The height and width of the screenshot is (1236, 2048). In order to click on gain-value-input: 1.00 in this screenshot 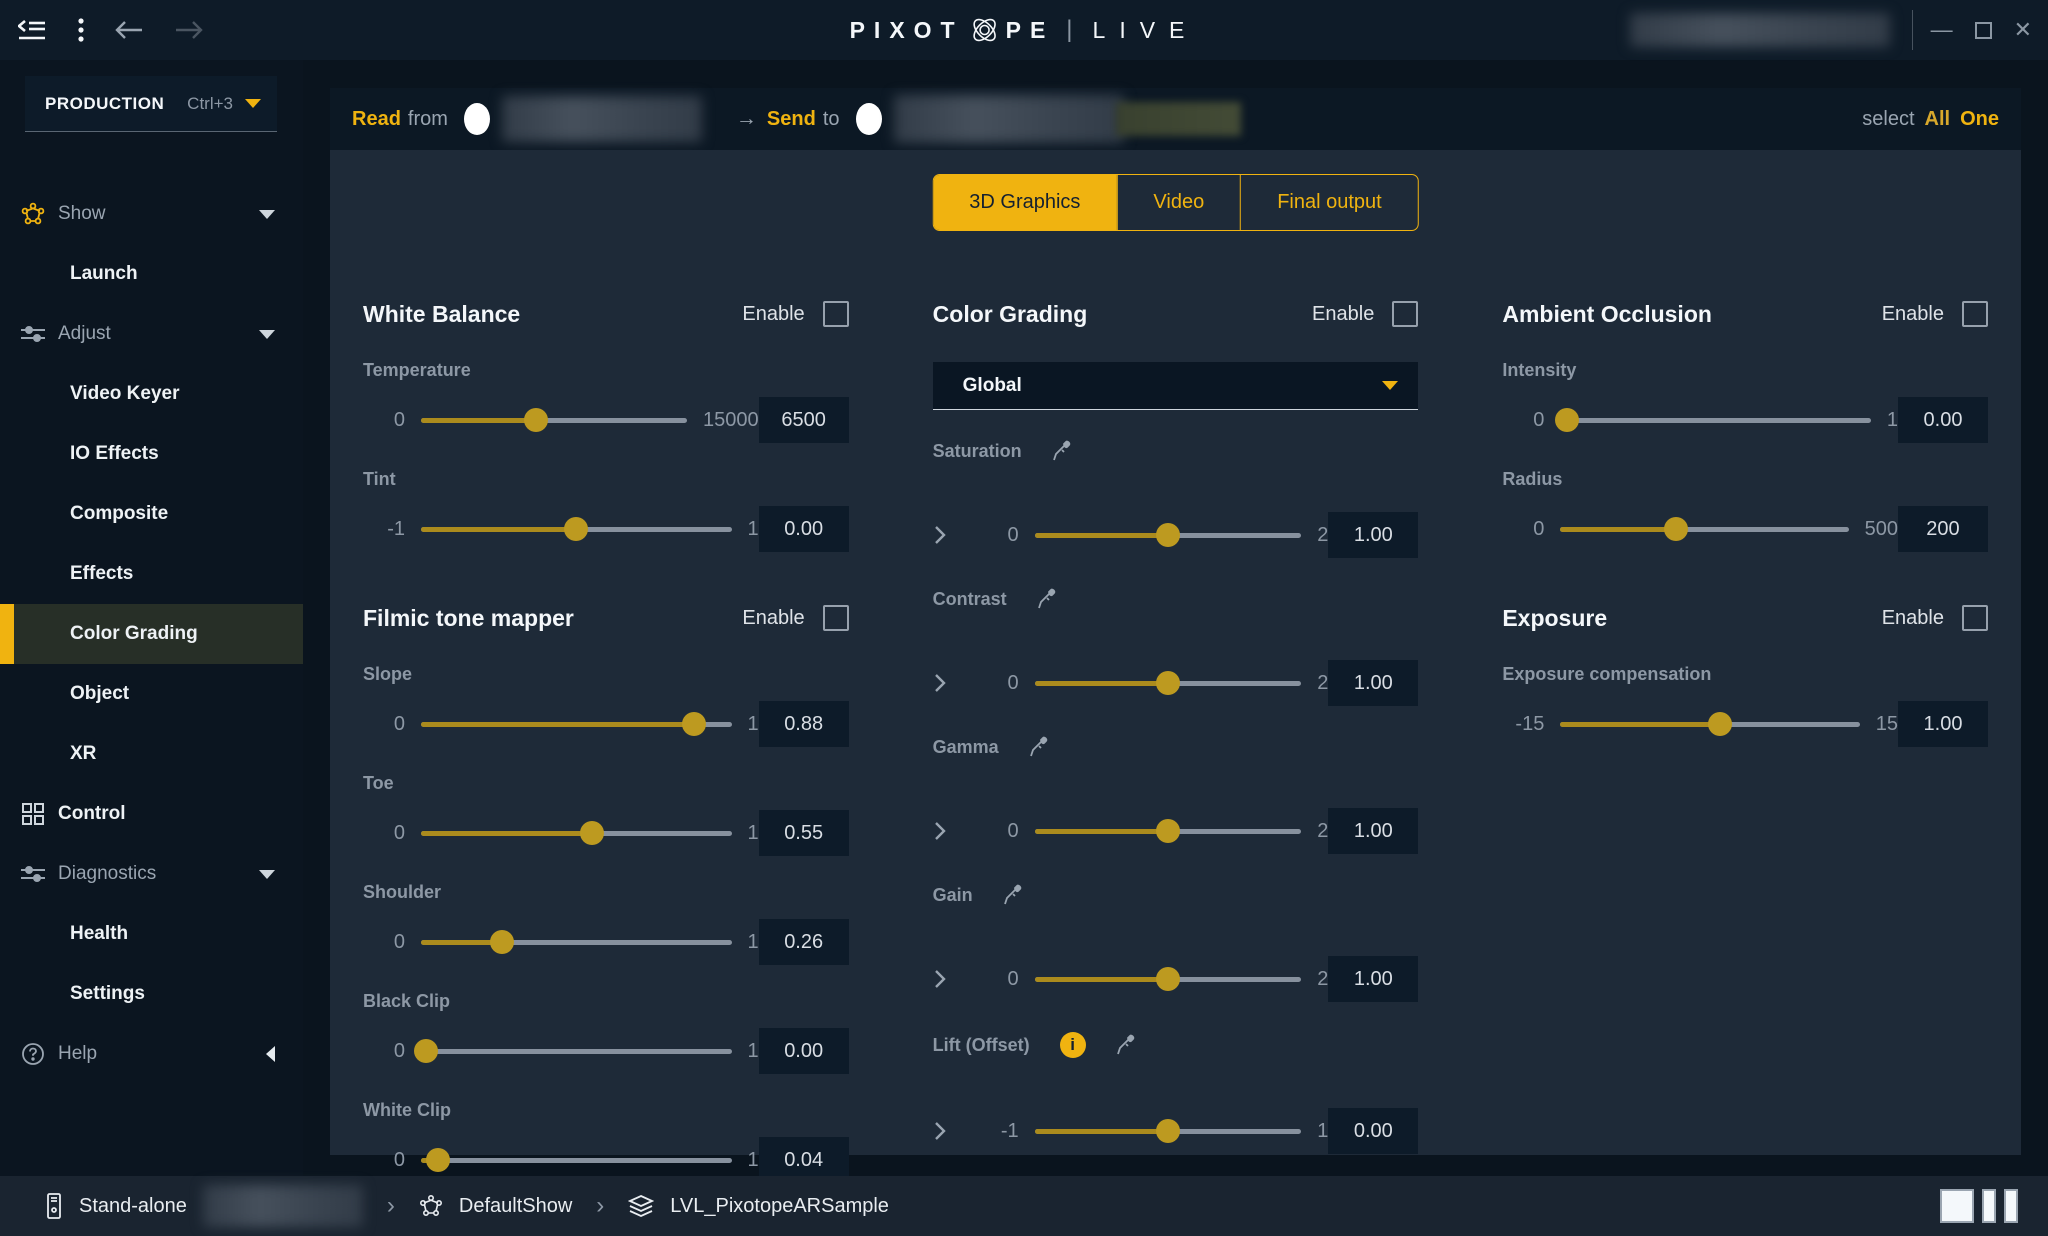, I will do `click(1373, 979)`.